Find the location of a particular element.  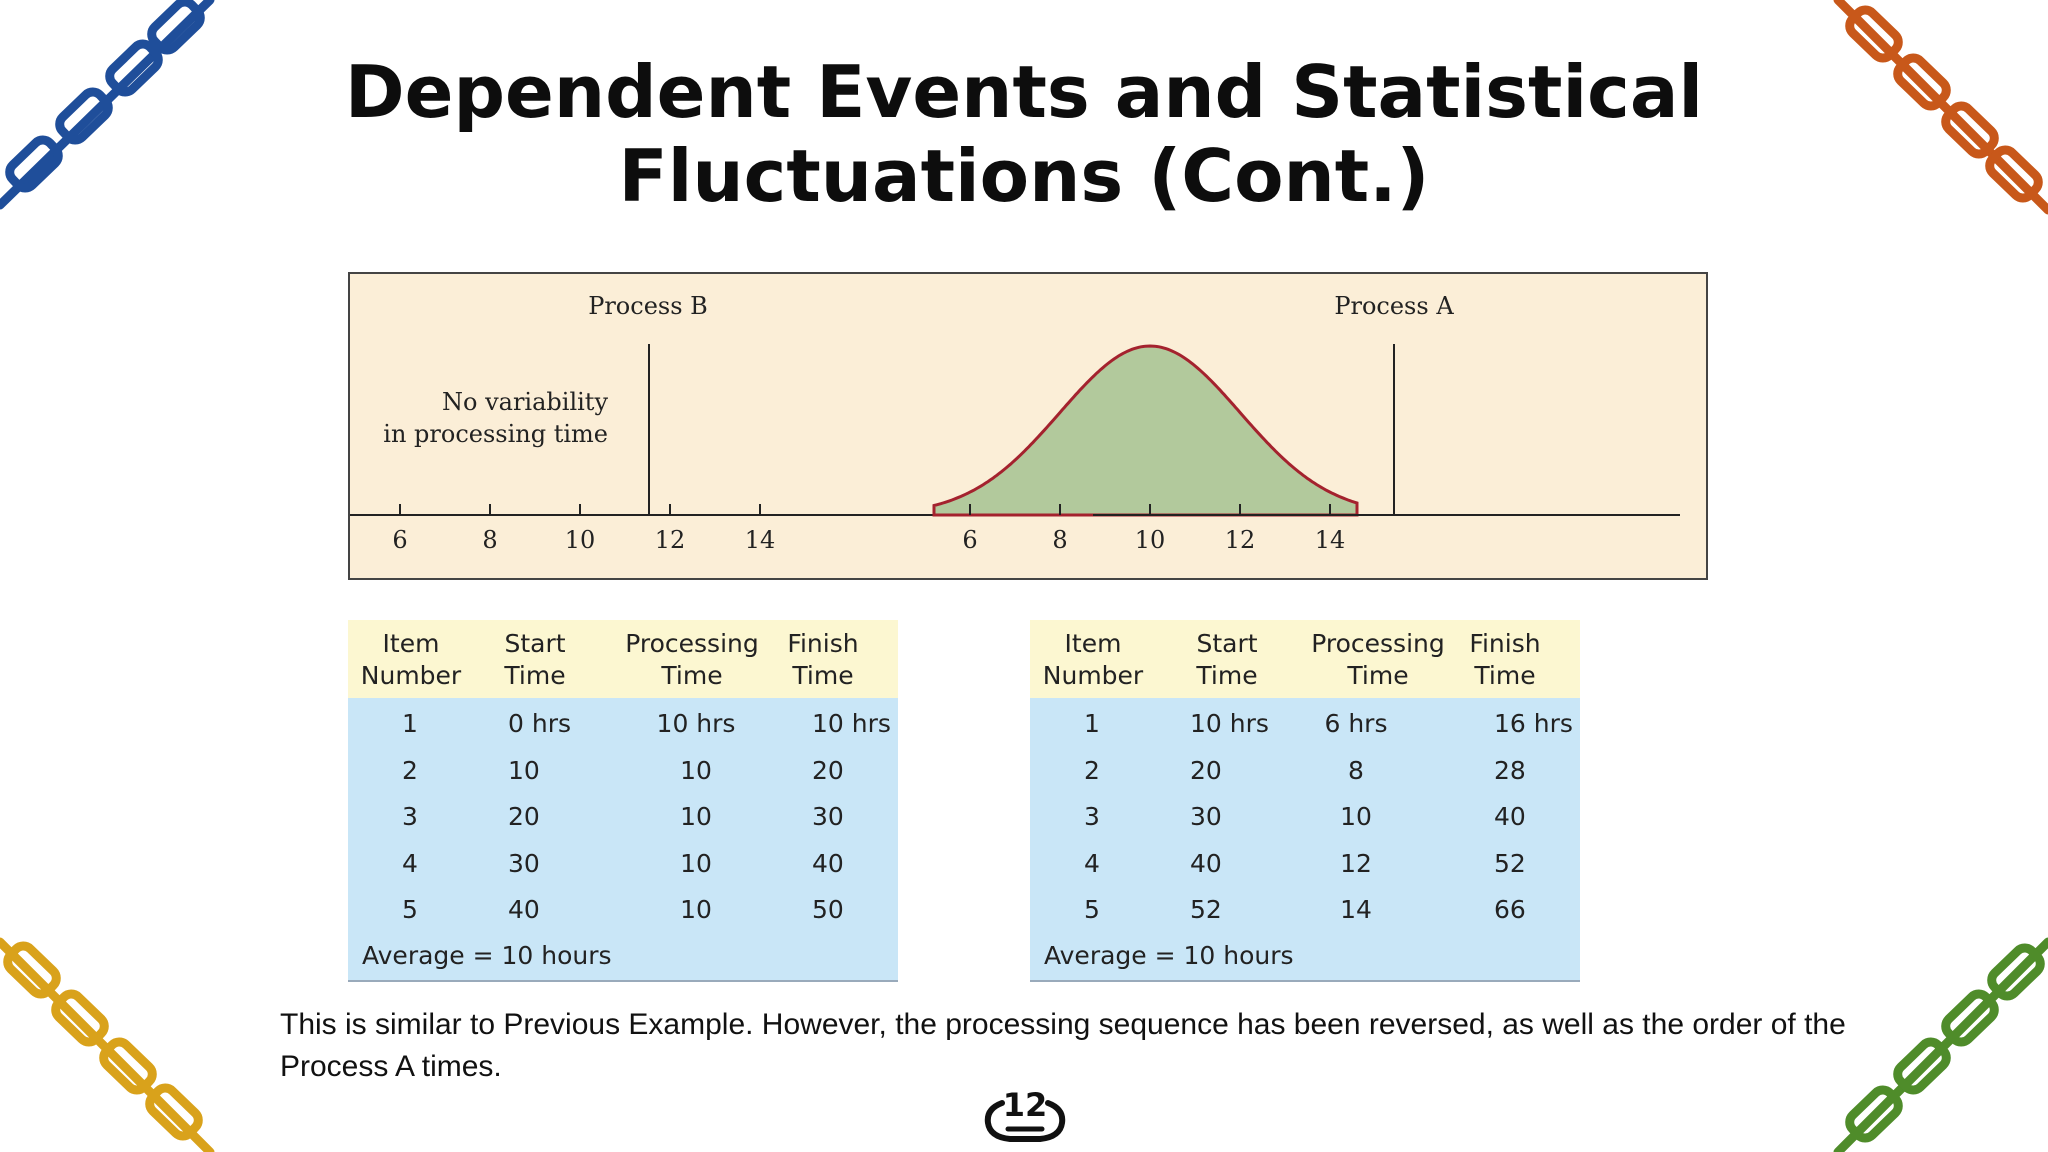

process-b-label: Process B is located at coordinates (648, 306).